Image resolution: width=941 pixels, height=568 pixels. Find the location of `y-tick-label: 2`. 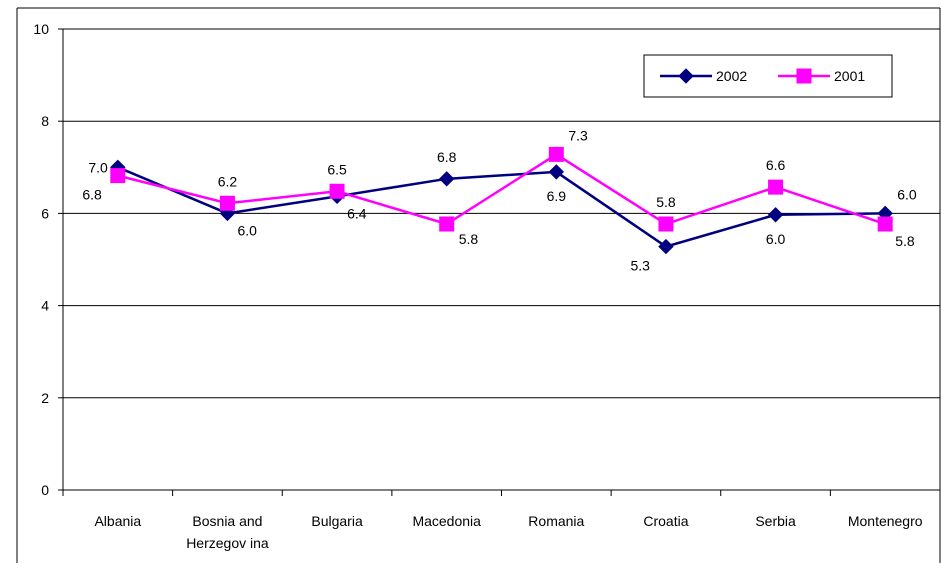

y-tick-label: 2 is located at coordinates (45, 398).